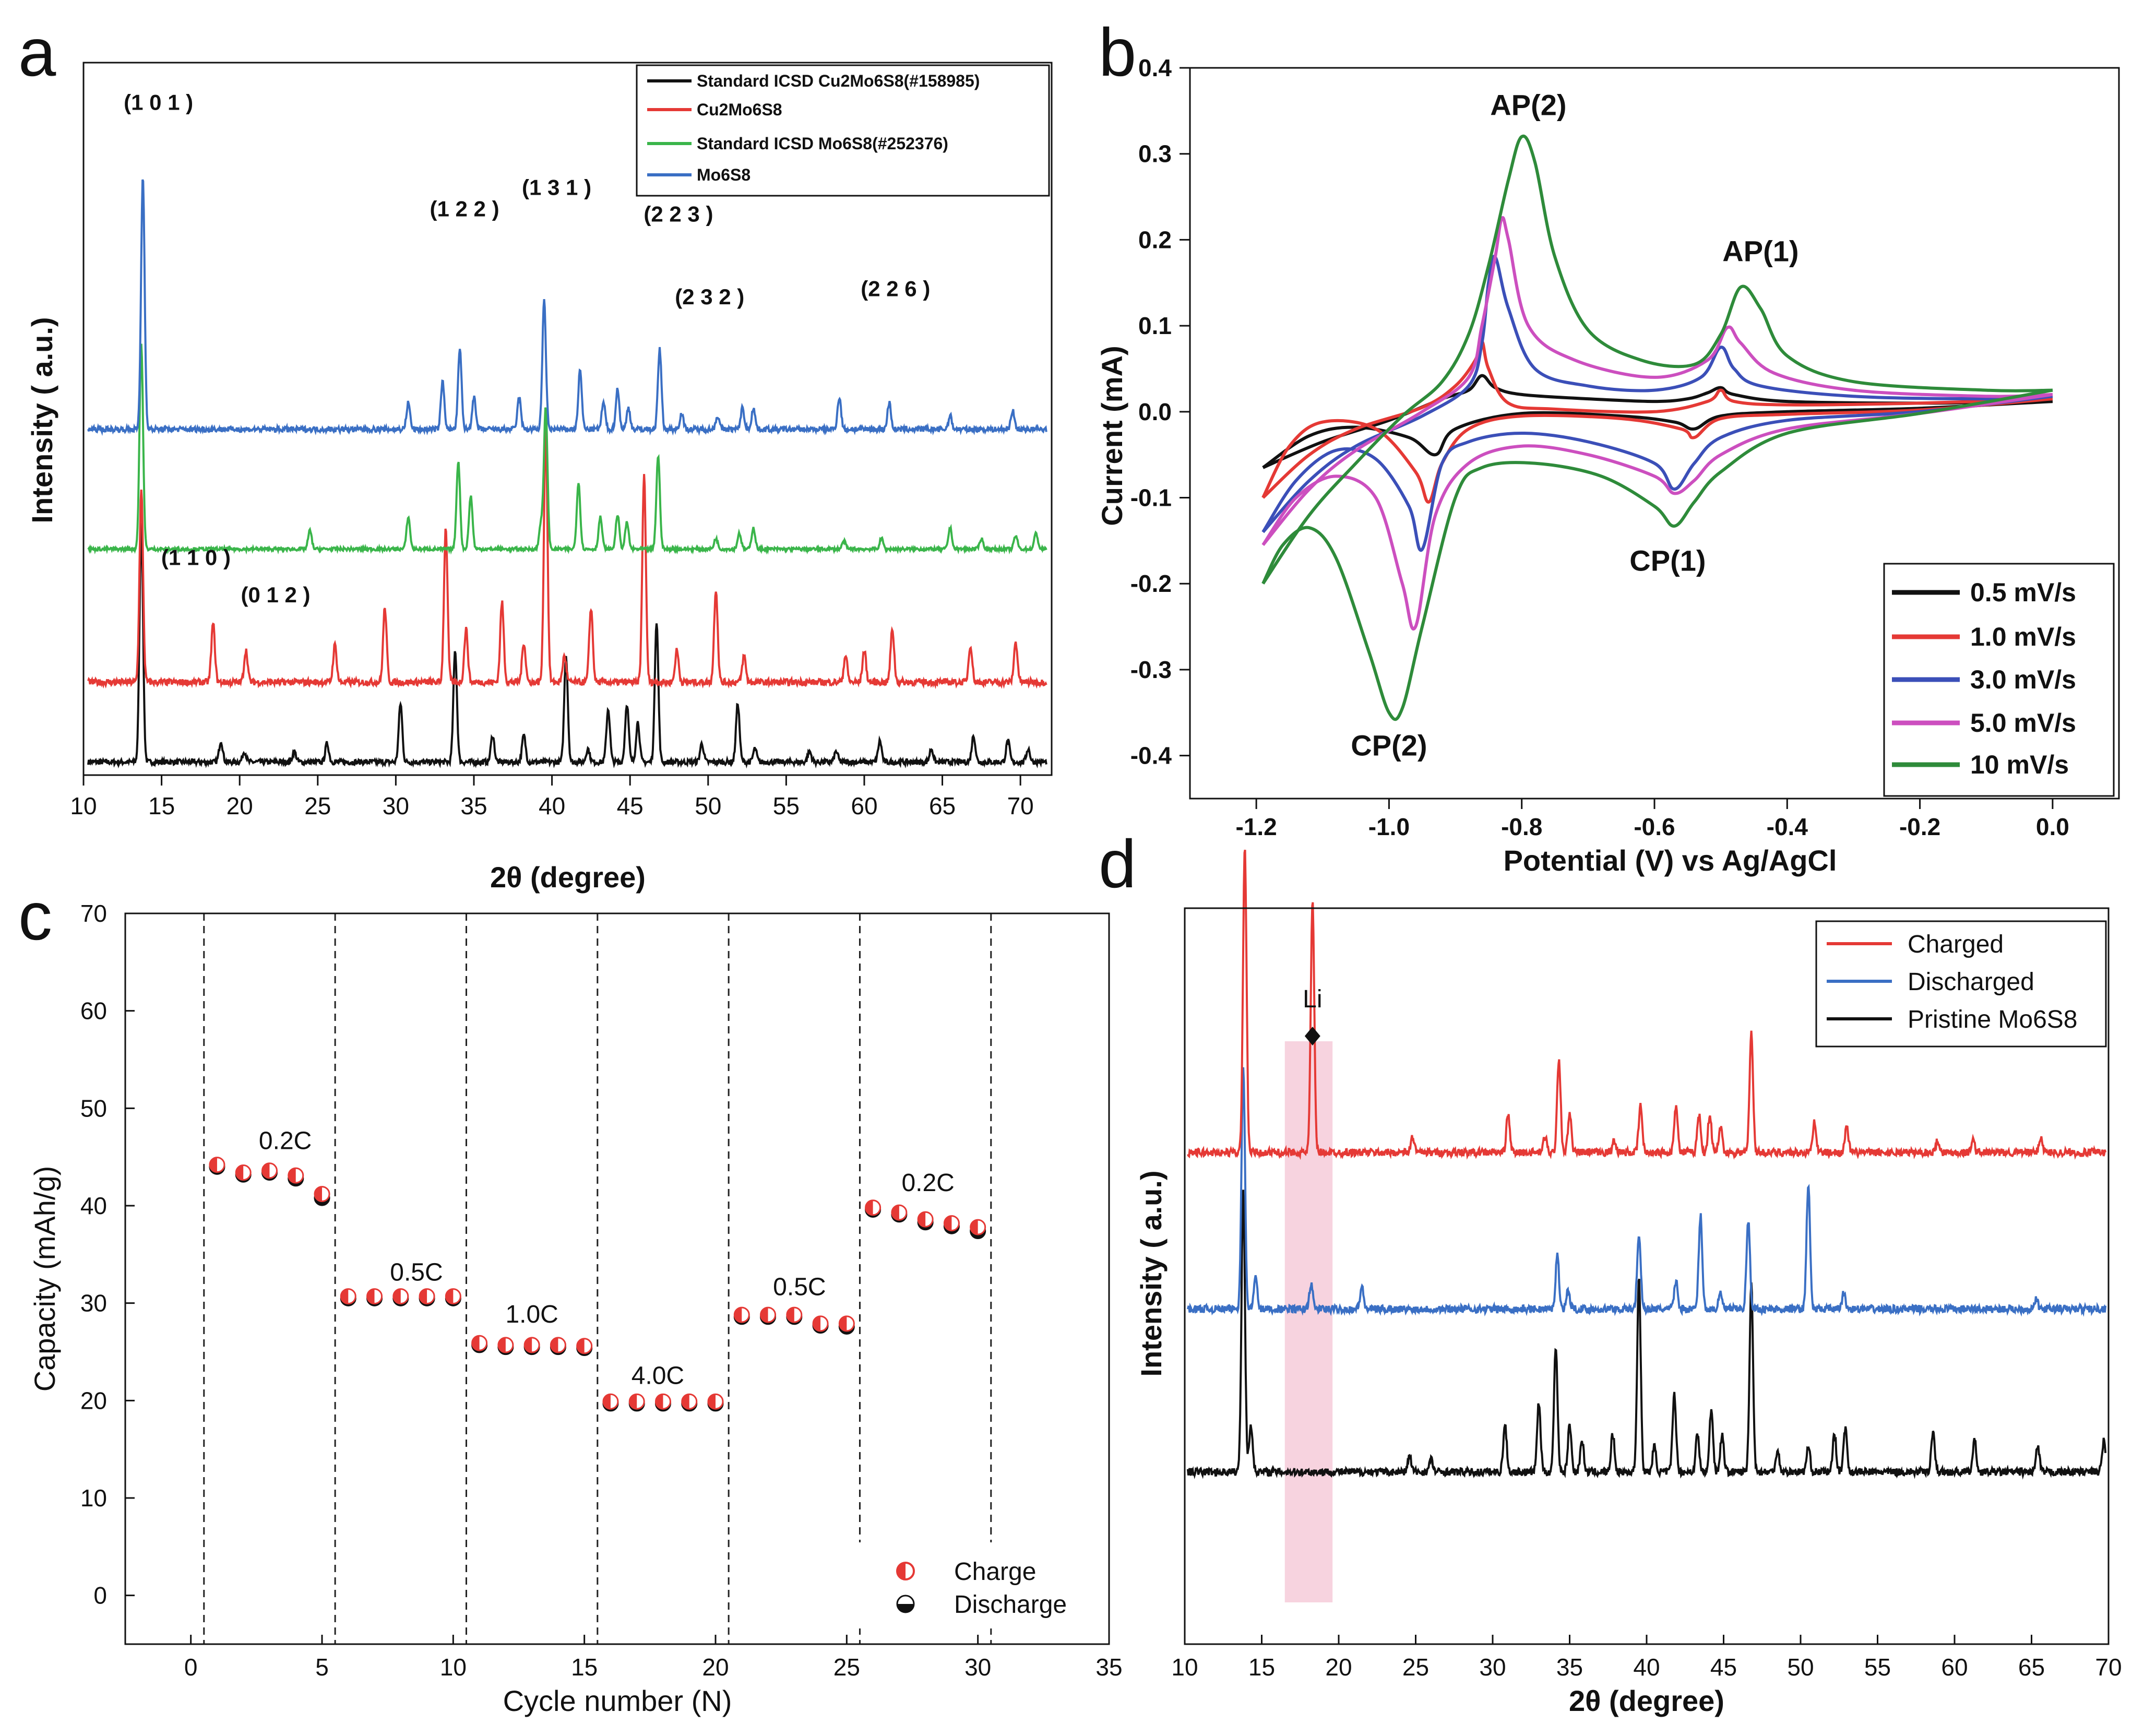  I want to click on c-rate-label-5: 0.2C, so click(927, 1183).